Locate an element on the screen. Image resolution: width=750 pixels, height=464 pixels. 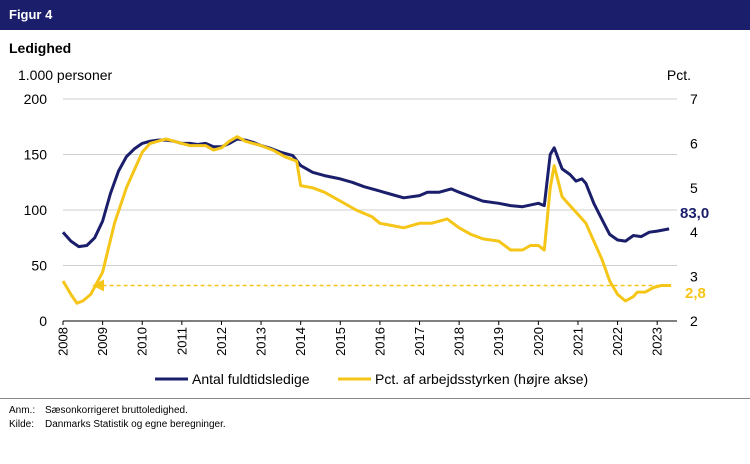
x-tick-label: 2009 is located at coordinates (102, 341).